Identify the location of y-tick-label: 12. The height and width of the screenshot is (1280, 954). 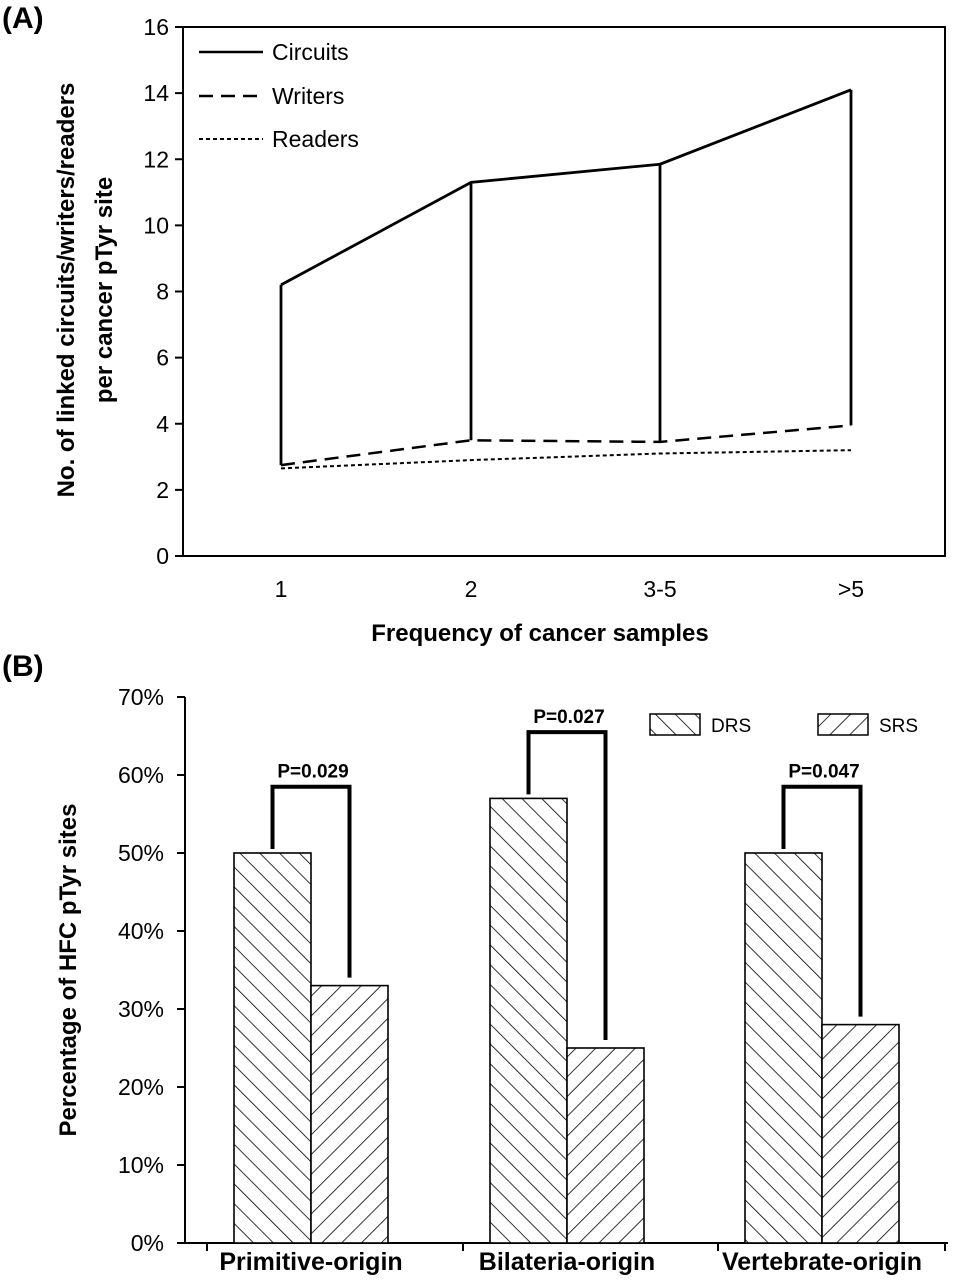
(156, 159).